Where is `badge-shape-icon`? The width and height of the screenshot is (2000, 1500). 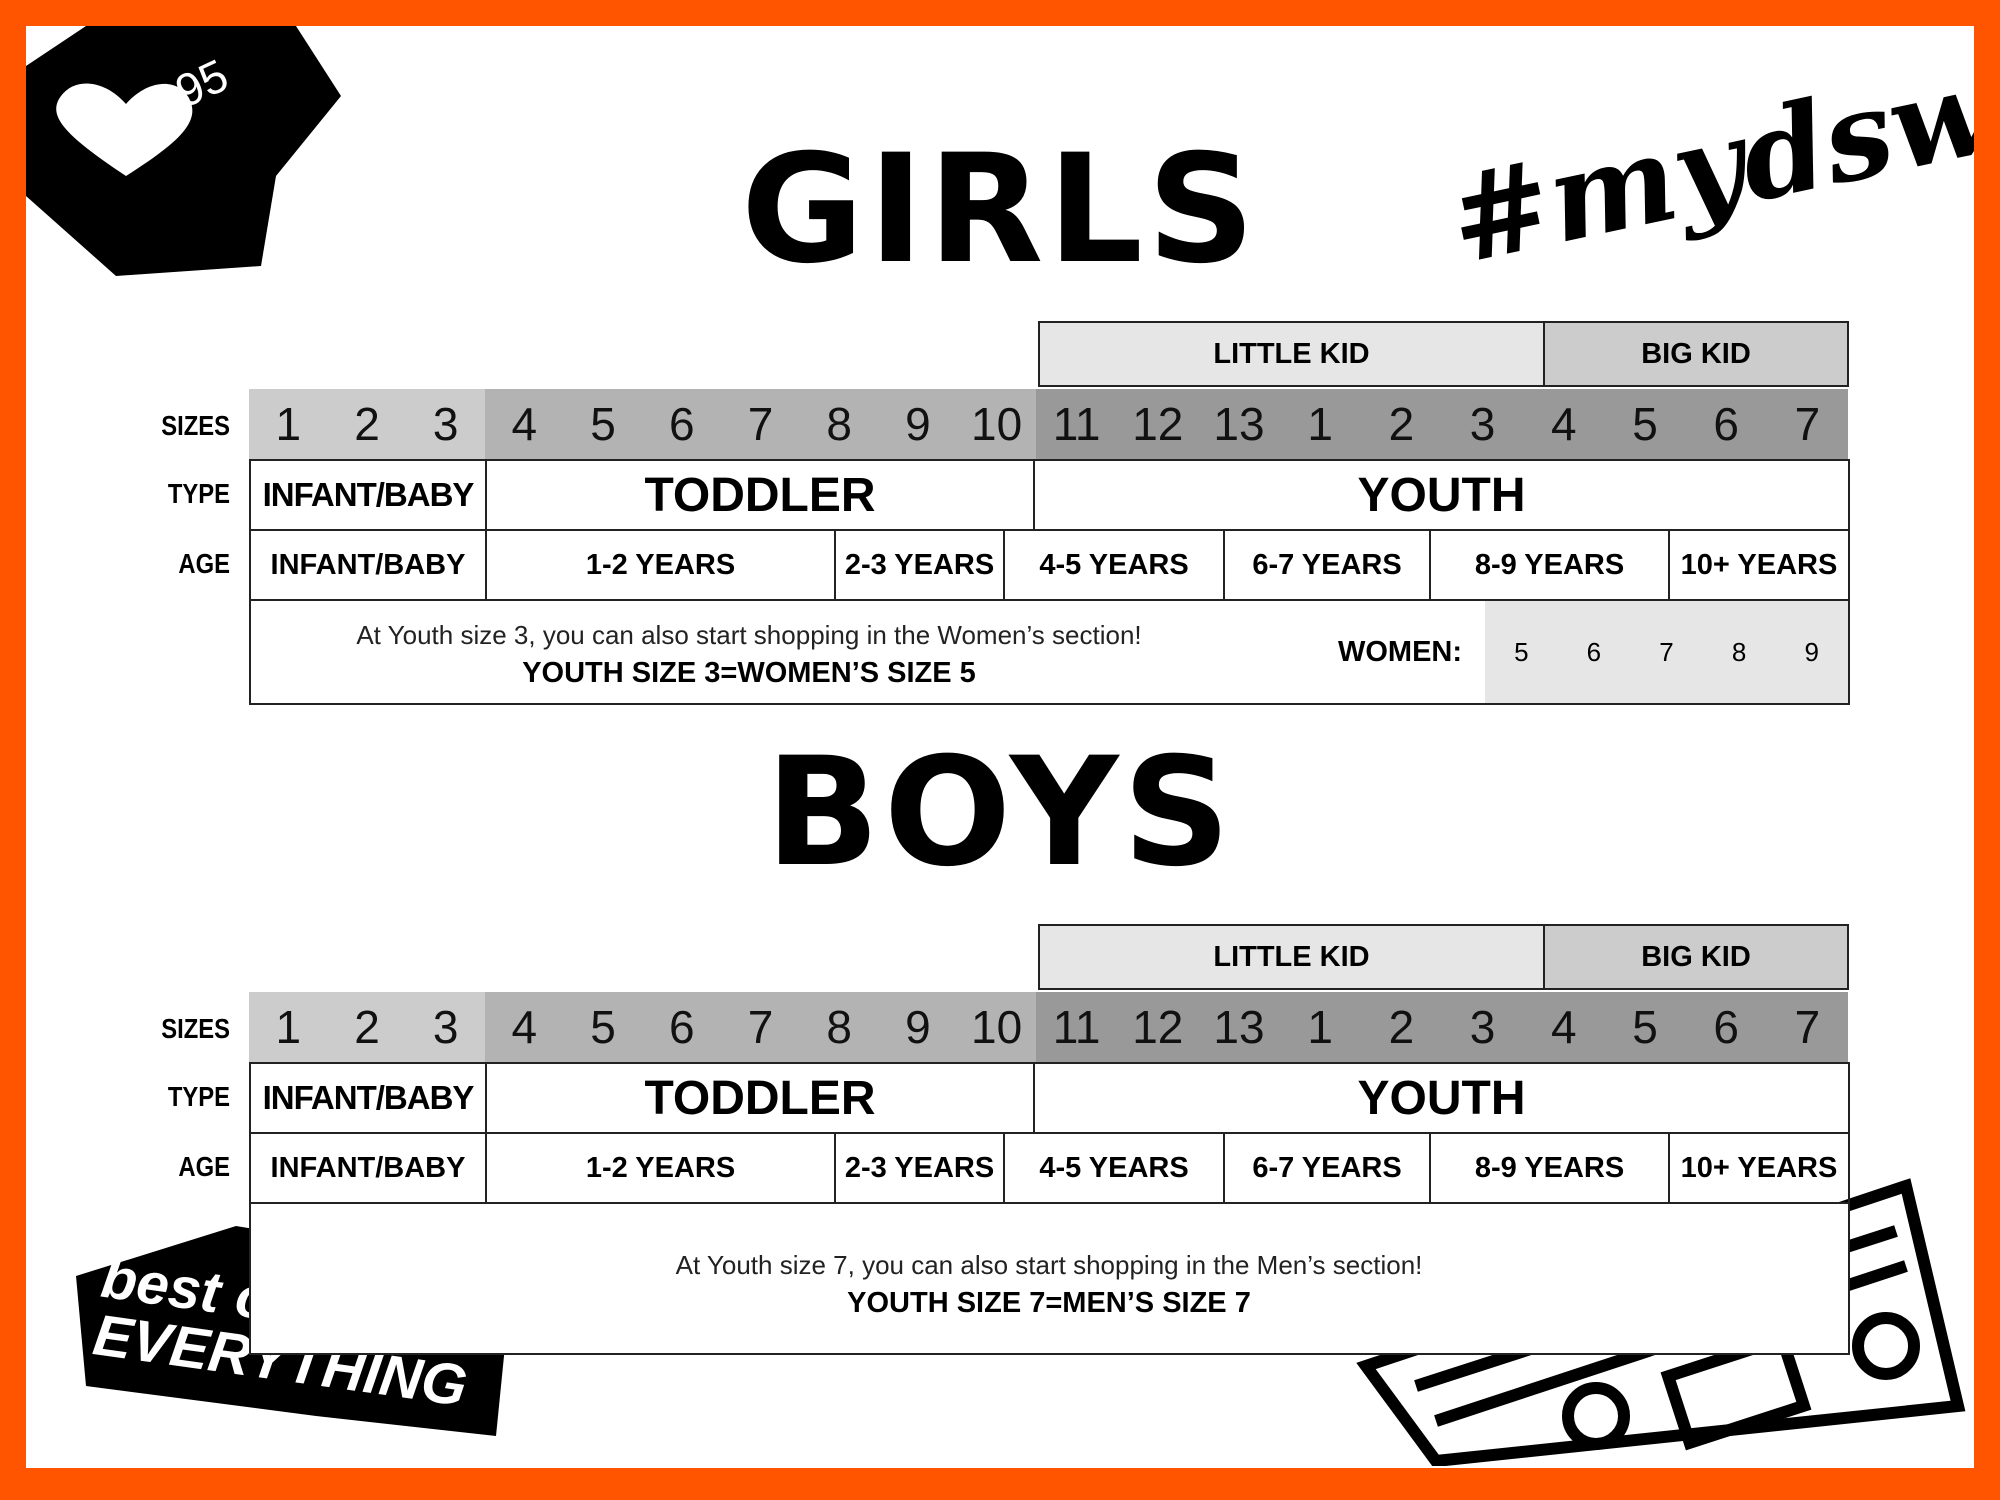
badge-shape-icon is located at coordinates (183, 151).